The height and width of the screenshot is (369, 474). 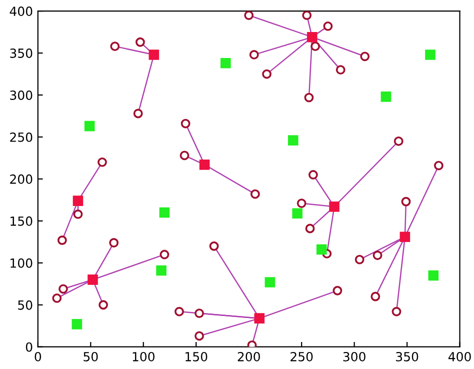 I want to click on y-tick-label: 400, so click(x=21, y=11).